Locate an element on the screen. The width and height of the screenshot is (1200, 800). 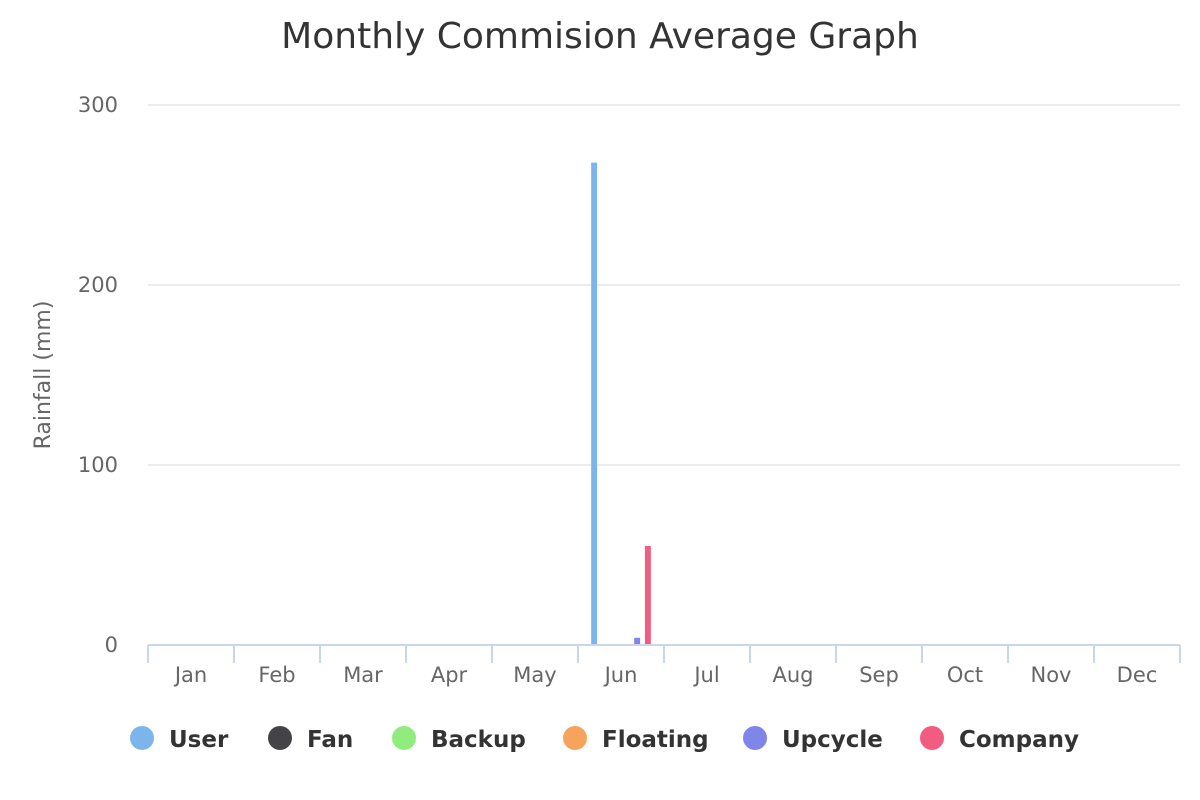
legend-item-company: Company is located at coordinates (999, 739).